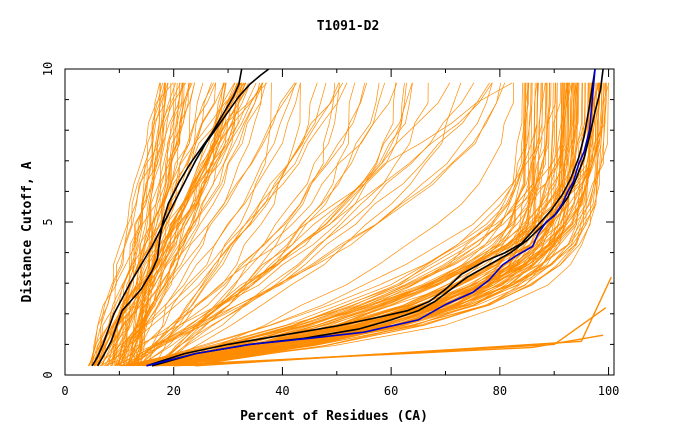  I want to click on x-tick-label: 60, so click(391, 391).